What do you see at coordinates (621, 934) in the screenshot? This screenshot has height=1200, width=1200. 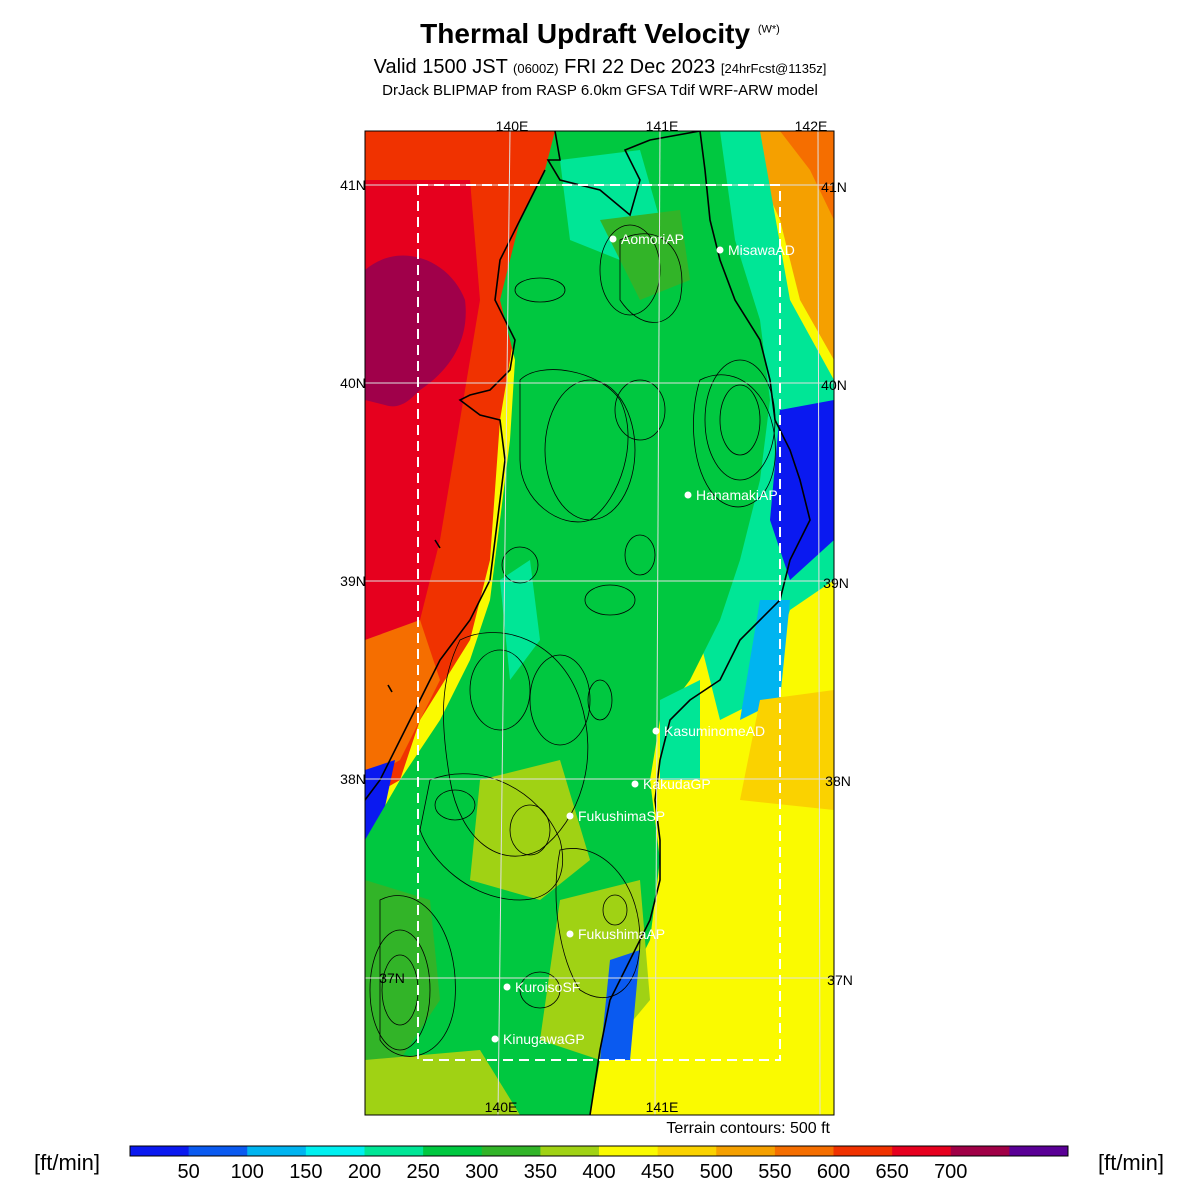 I see `site-label-fukushima-ap: FukushimaAP` at bounding box center [621, 934].